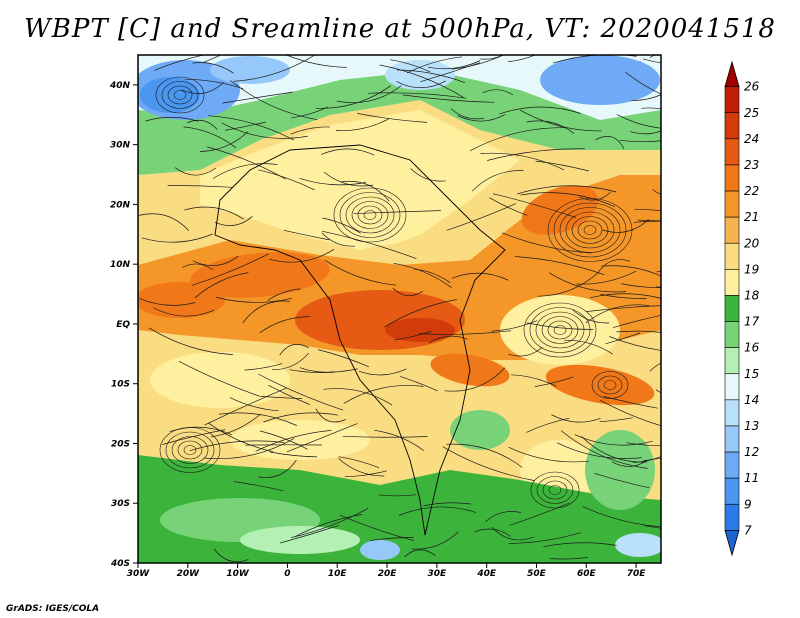 Image resolution: width=800 pixels, height=618 pixels. Describe the element at coordinates (742, 308) in the screenshot. I see `colorbar: 26 25 24 23 22 21 20 19 18 17 16 15 14 13 12 11 9 7` at that location.